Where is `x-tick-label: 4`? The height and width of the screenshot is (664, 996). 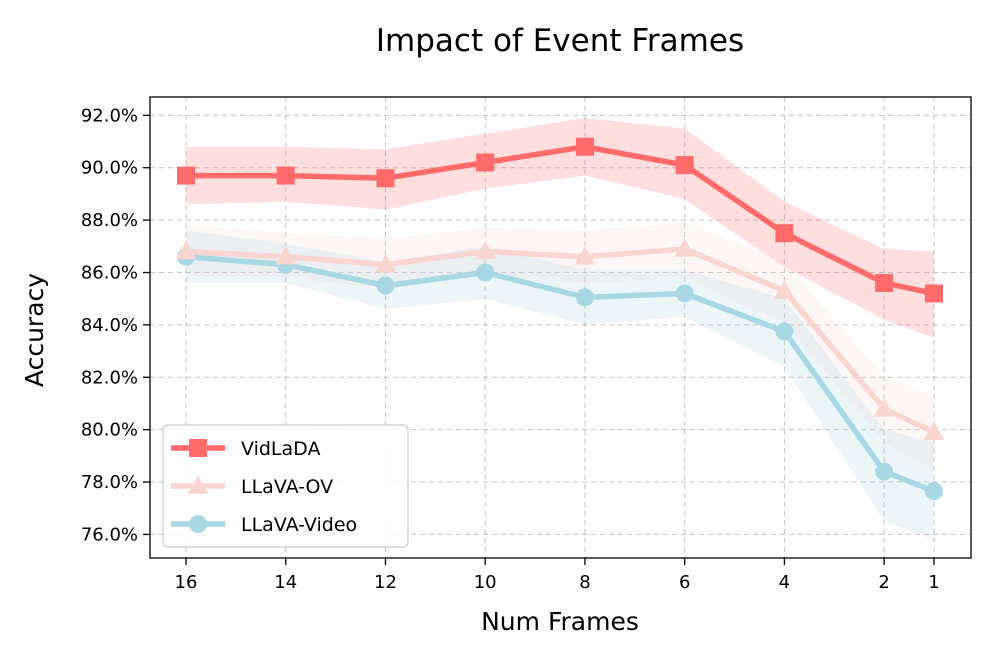
x-tick-label: 4 is located at coordinates (784, 582).